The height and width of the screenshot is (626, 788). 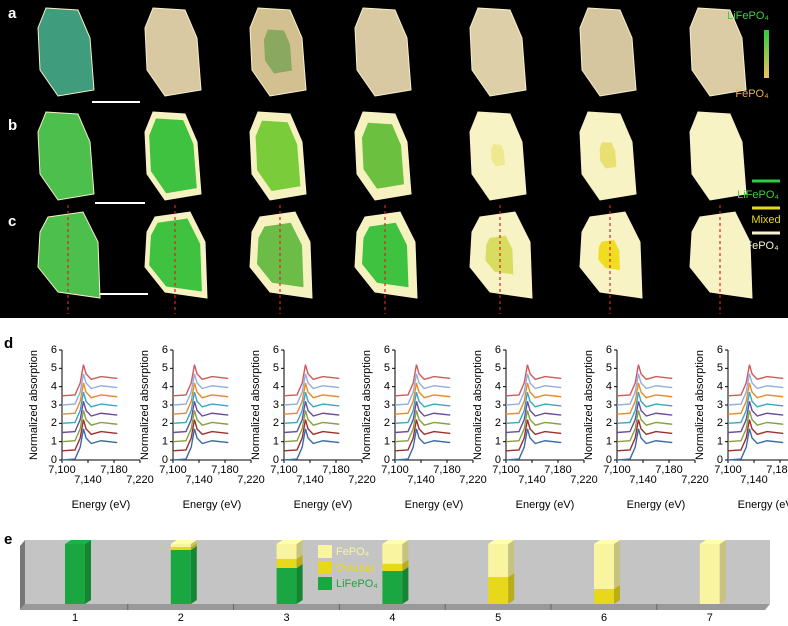 What do you see at coordinates (498, 618) in the screenshot?
I see `x-tick-label: 5` at bounding box center [498, 618].